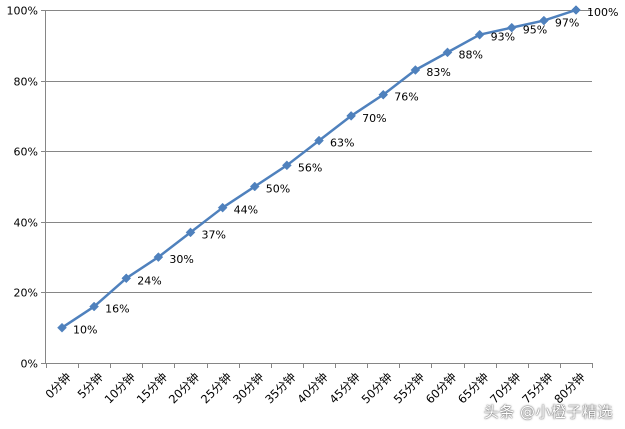  What do you see at coordinates (26, 152) in the screenshot?
I see `y-tick-label: 60%` at bounding box center [26, 152].